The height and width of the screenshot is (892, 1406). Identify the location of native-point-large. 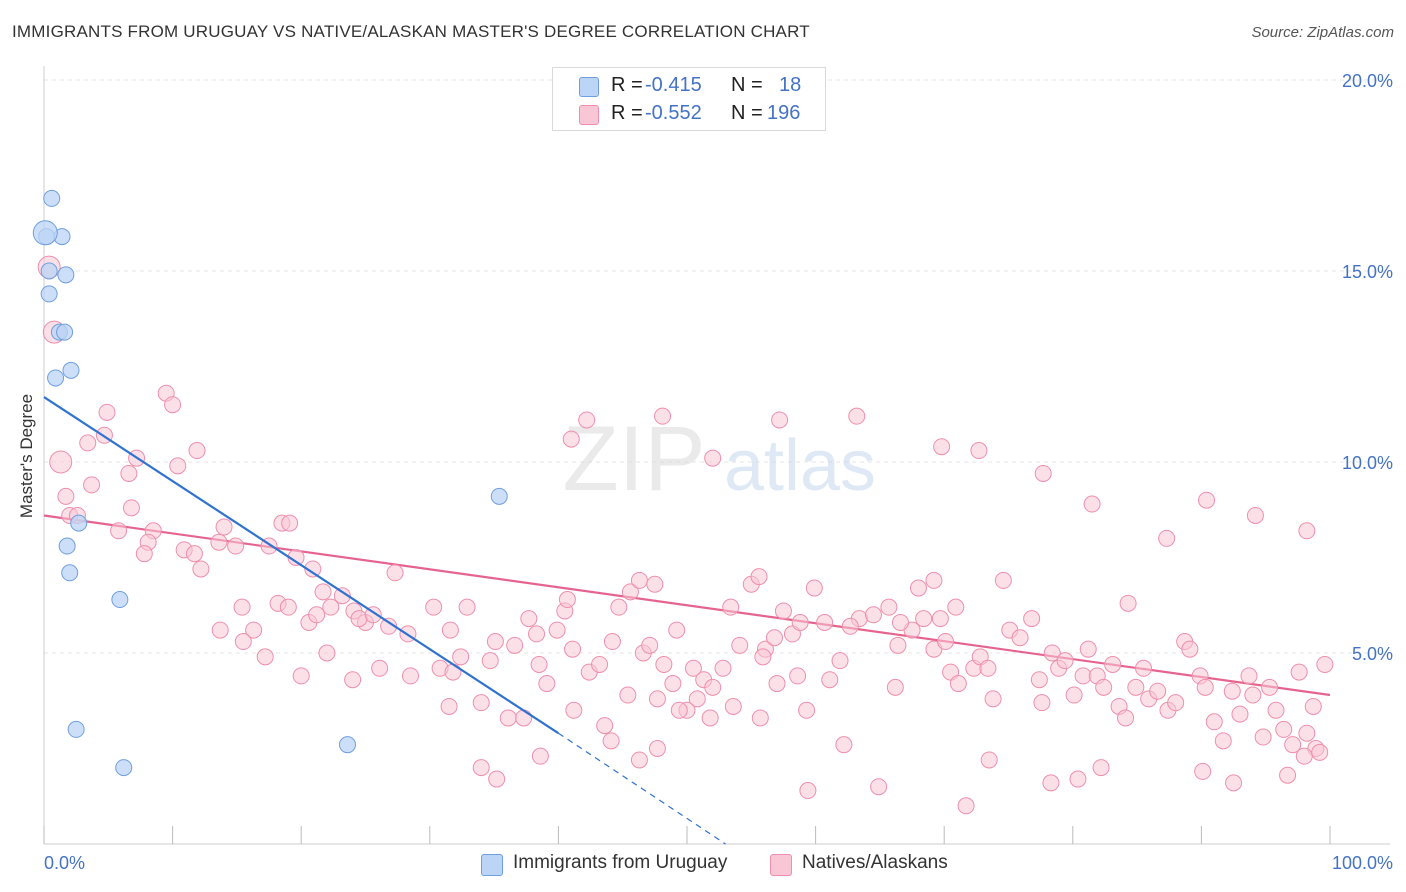
(61, 462).